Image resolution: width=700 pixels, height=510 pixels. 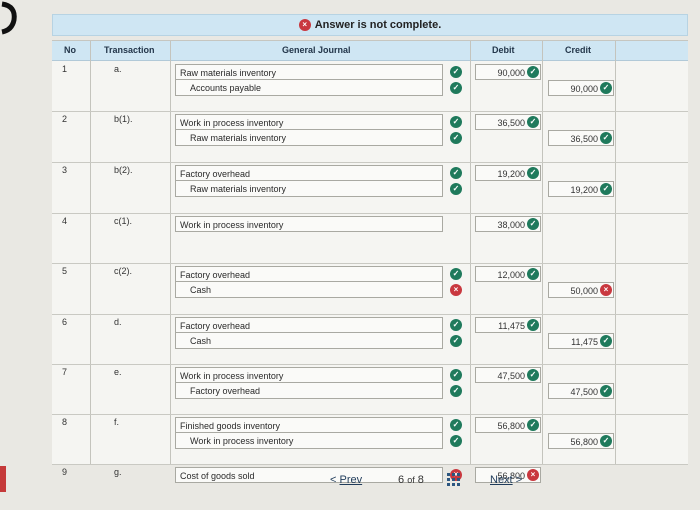 What do you see at coordinates (578, 50) in the screenshot?
I see `header-credit: Credit` at bounding box center [578, 50].